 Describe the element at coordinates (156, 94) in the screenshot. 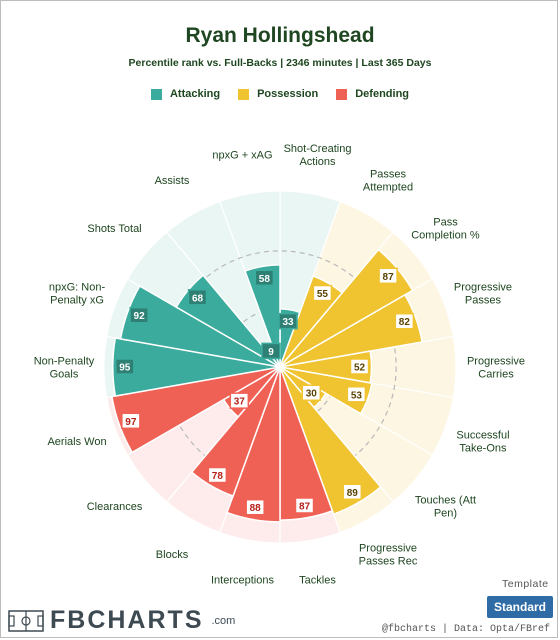

I see `legend-swatch-attacking` at that location.